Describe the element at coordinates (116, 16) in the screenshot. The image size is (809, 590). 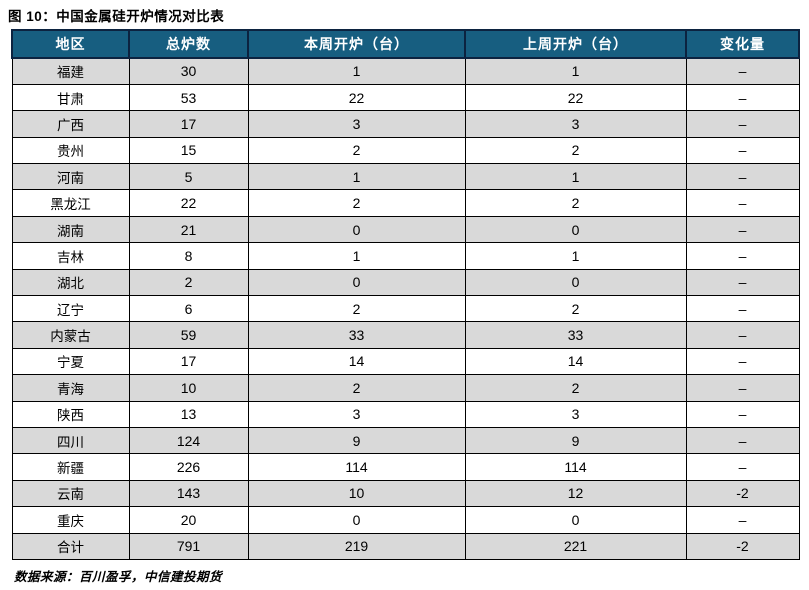
I see `figure-title: 图 10：中国金属硅开炉情况对比表` at that location.